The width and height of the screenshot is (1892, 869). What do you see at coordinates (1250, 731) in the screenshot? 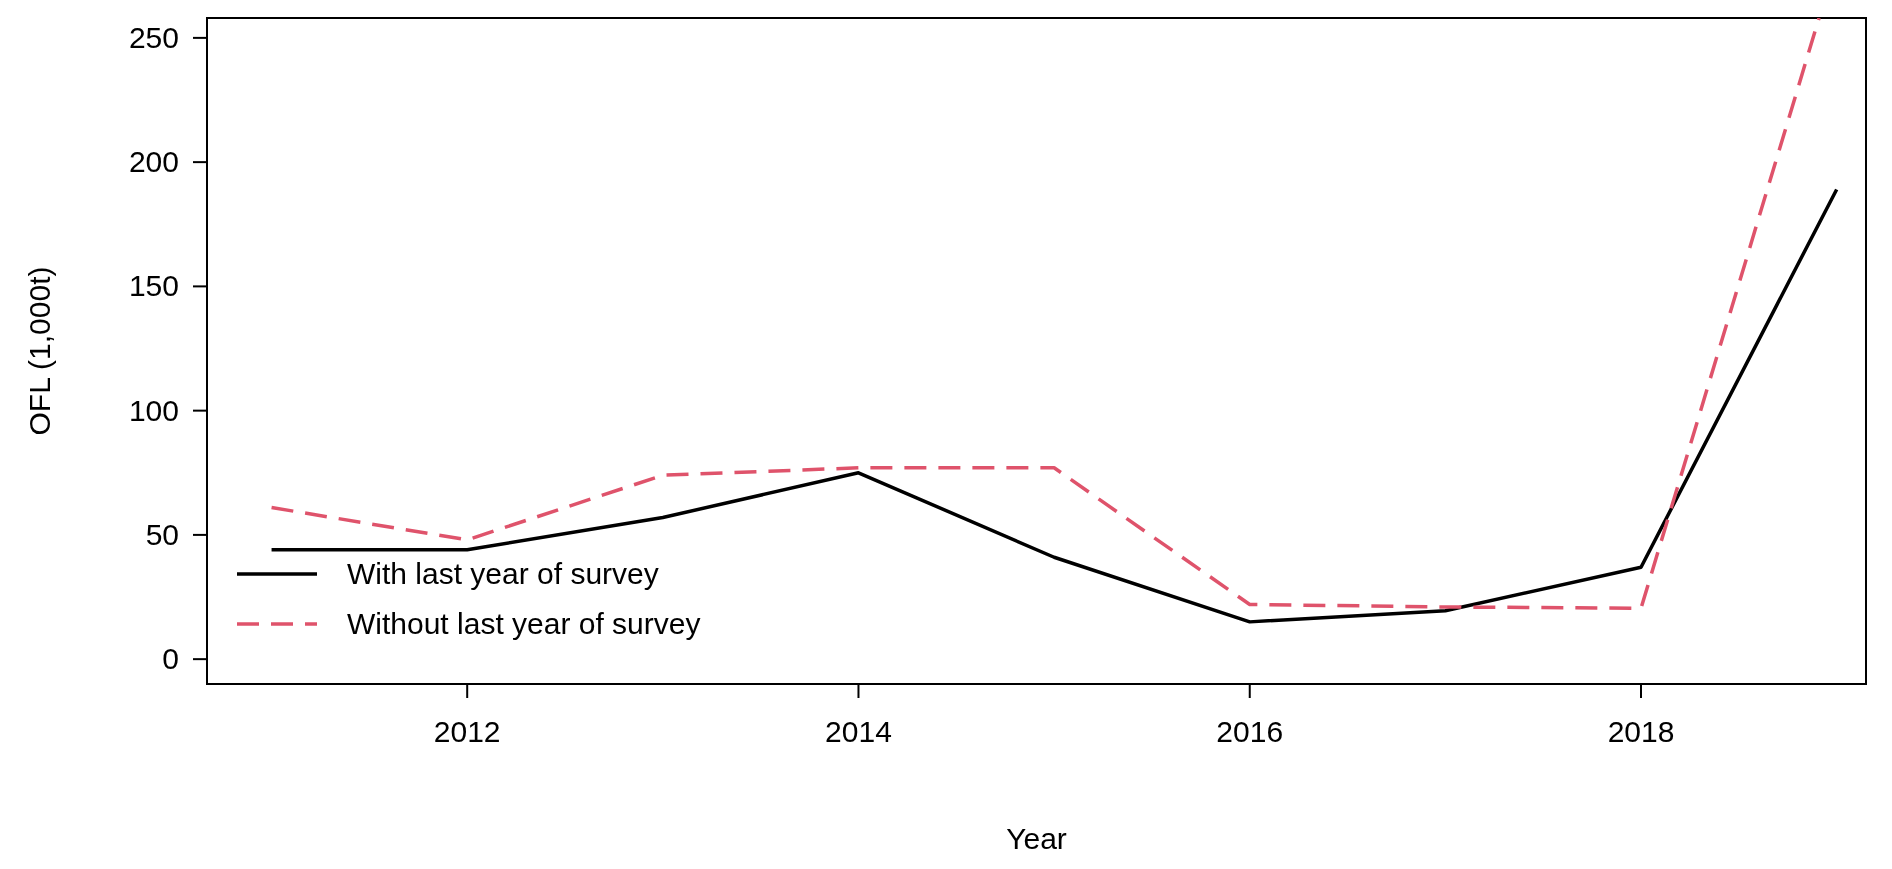
I see `x-tick-label: 2016` at bounding box center [1250, 731].